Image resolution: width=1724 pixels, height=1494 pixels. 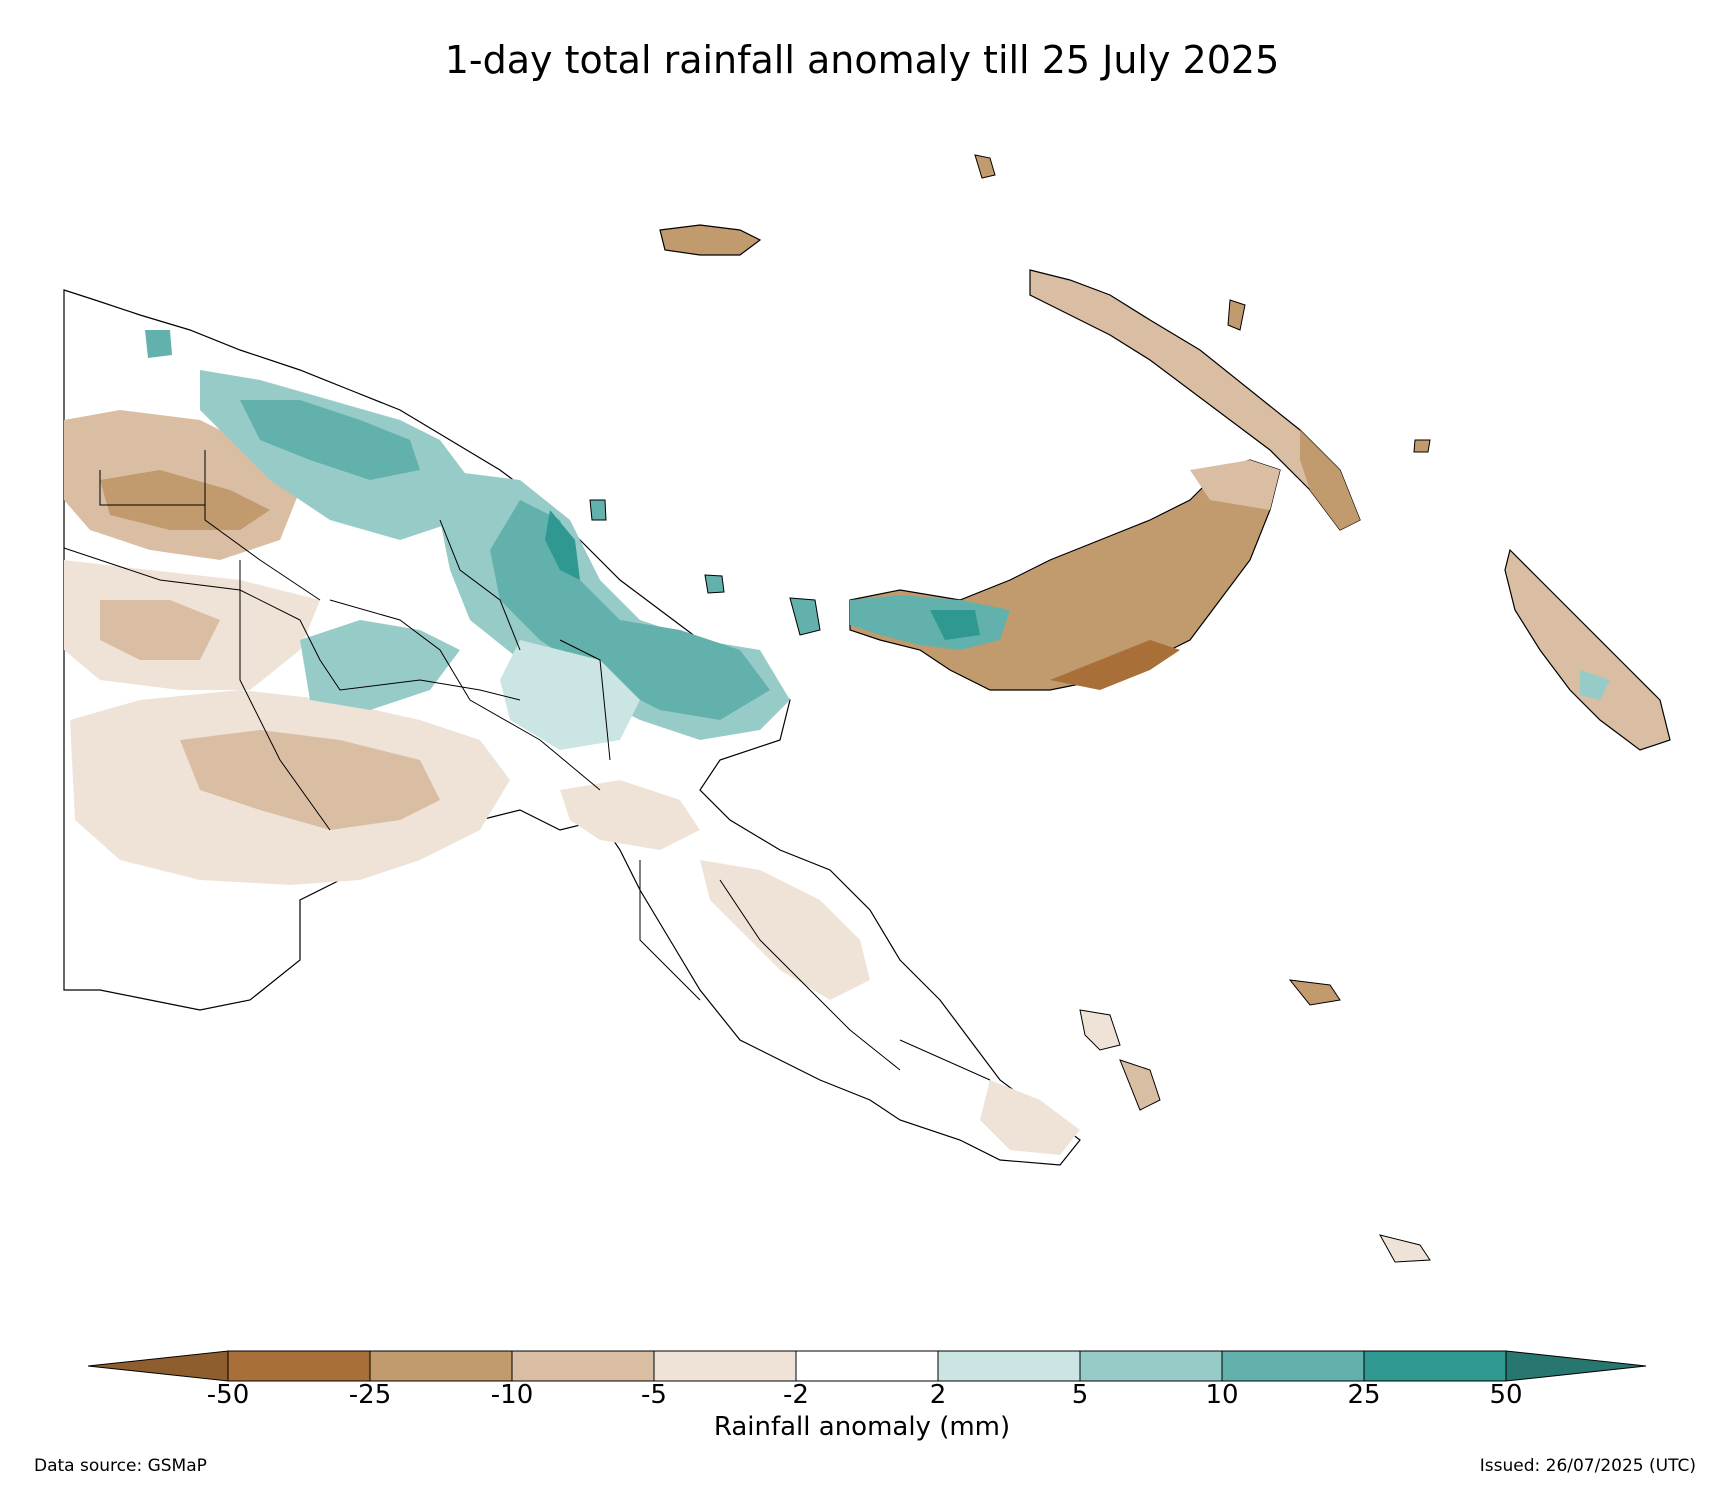 I want to click on bougainville-outline, so click(x=1587, y=649).